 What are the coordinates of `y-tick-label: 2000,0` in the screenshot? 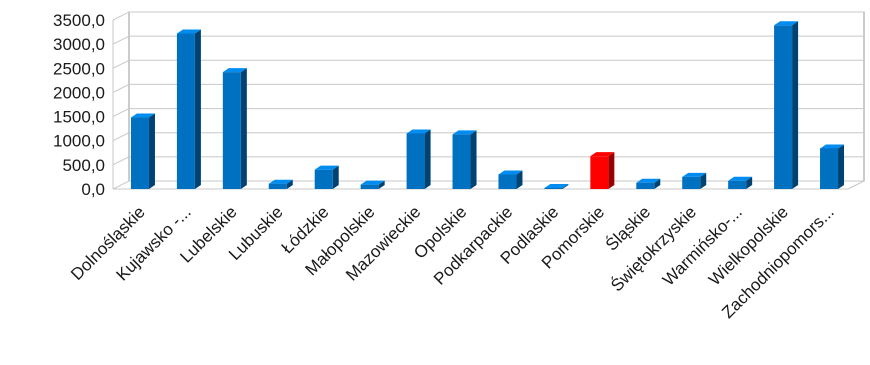 It's located at (79, 92).